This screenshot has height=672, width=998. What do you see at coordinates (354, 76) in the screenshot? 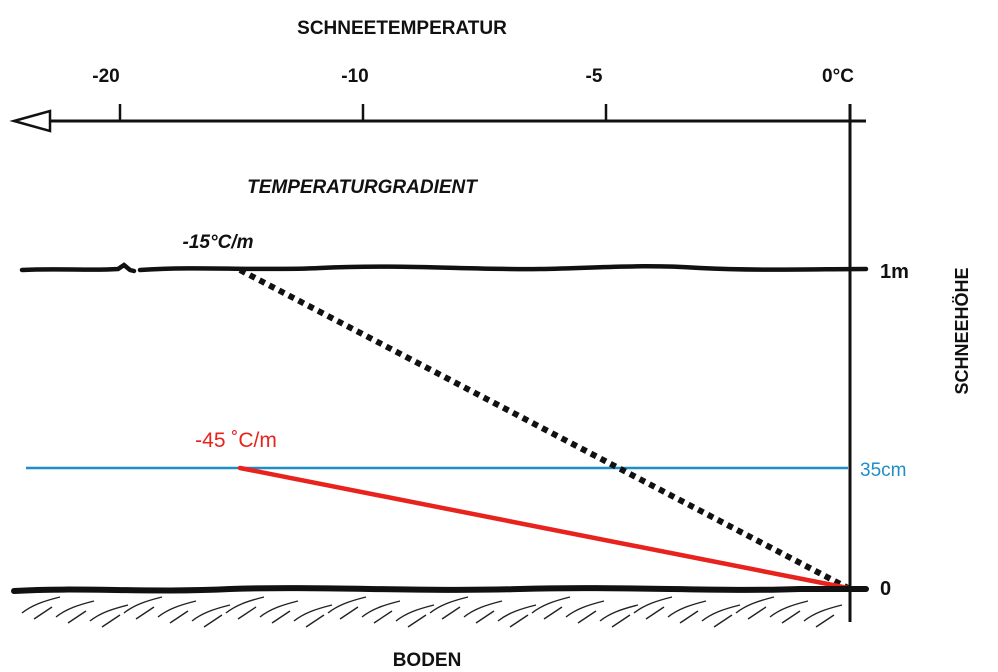
I see `tick-label-minus10: -10` at bounding box center [354, 76].